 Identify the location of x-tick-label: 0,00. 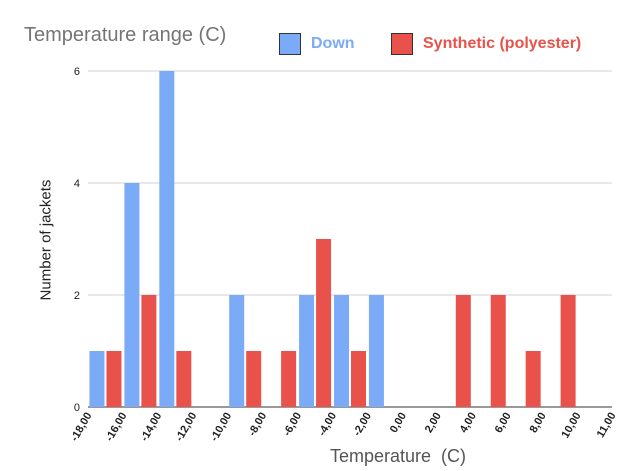
(398, 423).